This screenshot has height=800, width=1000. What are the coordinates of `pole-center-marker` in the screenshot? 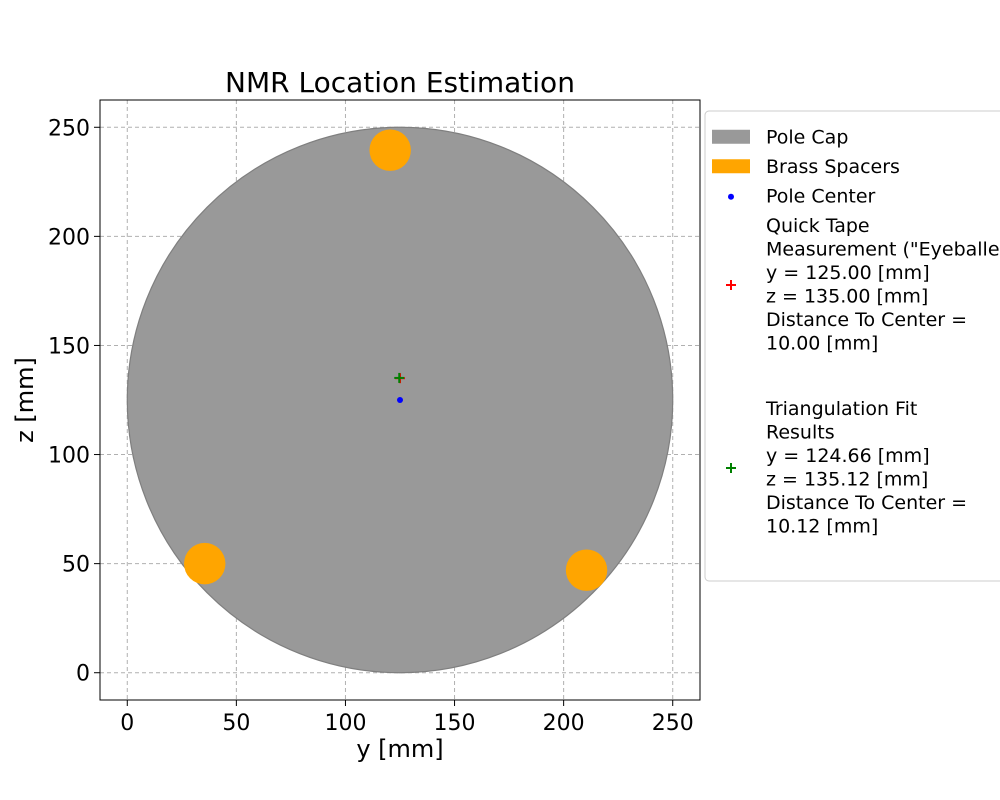 It's located at (400, 400).